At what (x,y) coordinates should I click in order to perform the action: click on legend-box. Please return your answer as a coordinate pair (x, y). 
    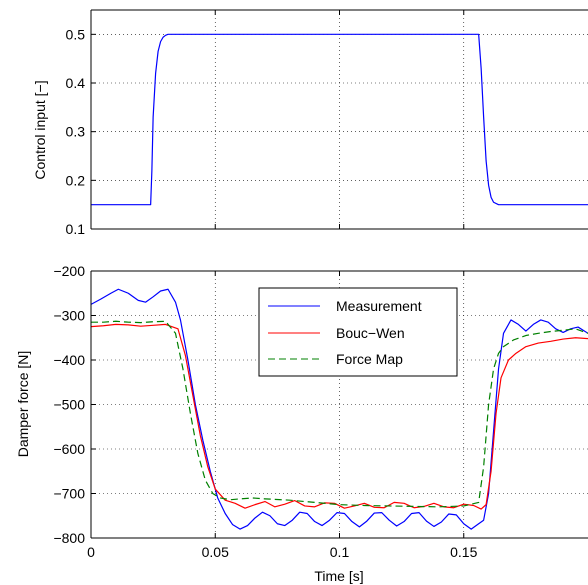
    Looking at the image, I should click on (358, 332).